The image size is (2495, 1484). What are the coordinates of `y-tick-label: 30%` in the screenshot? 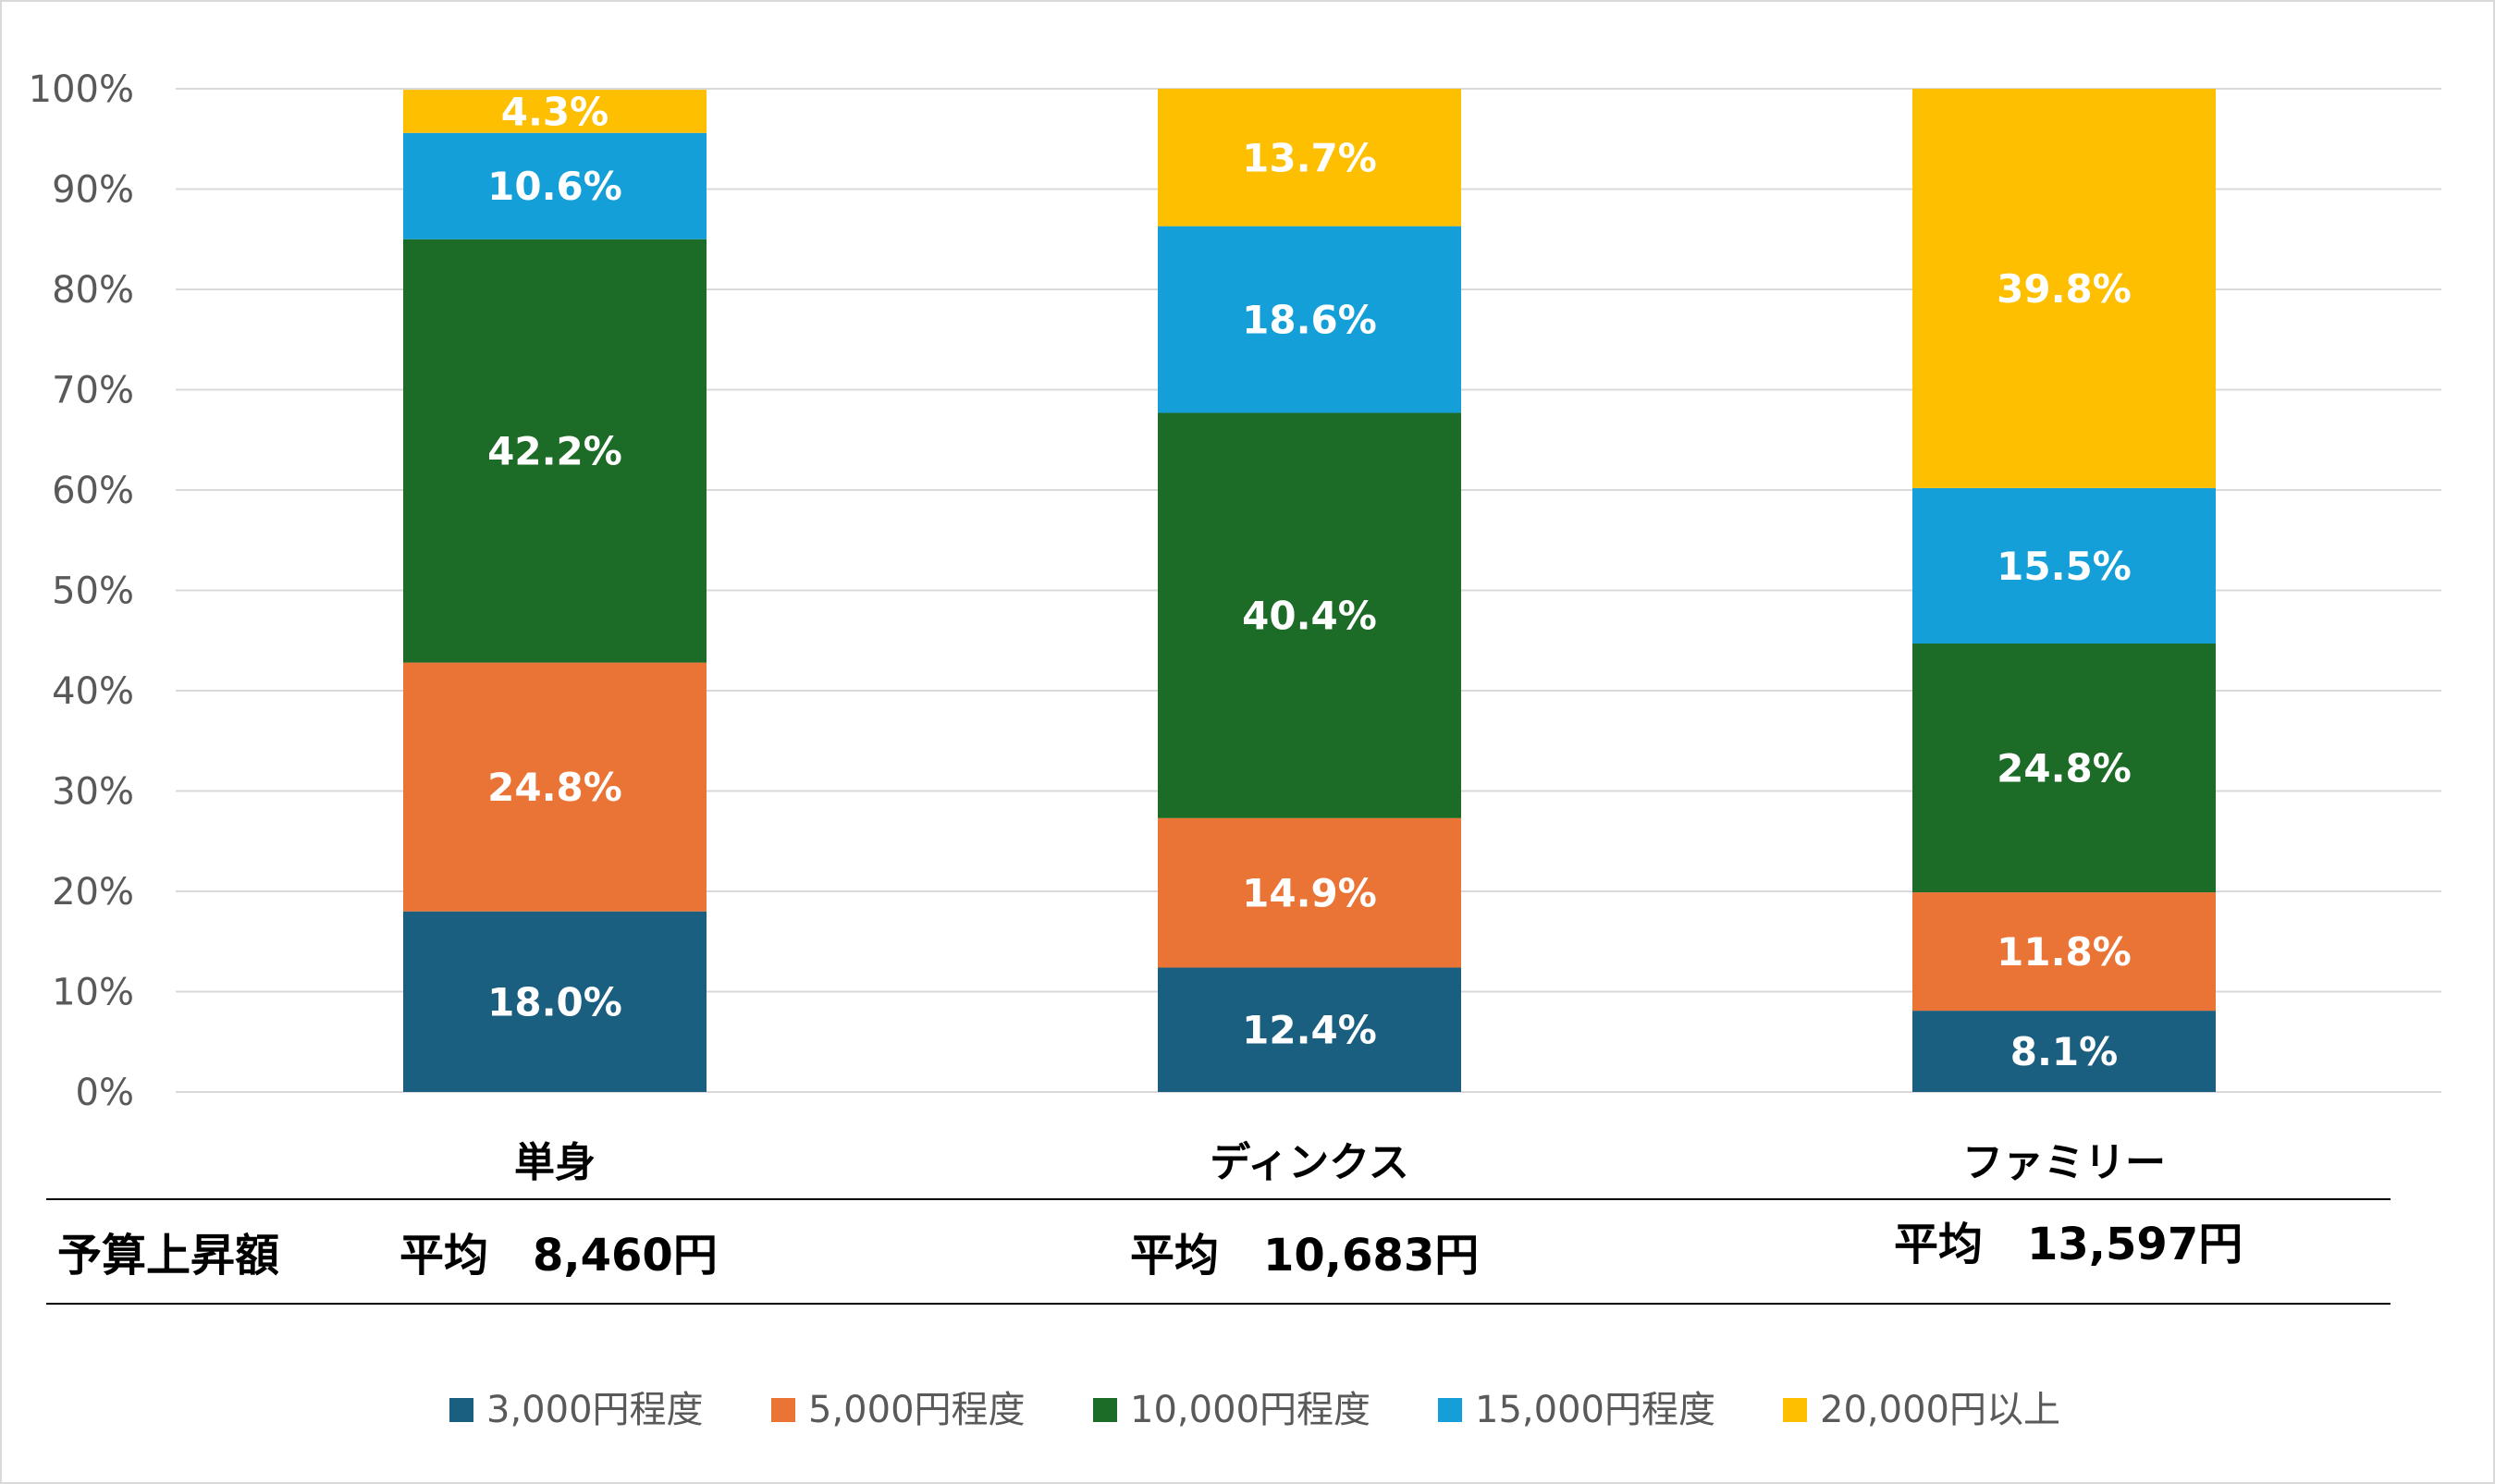 It's located at (93, 792).